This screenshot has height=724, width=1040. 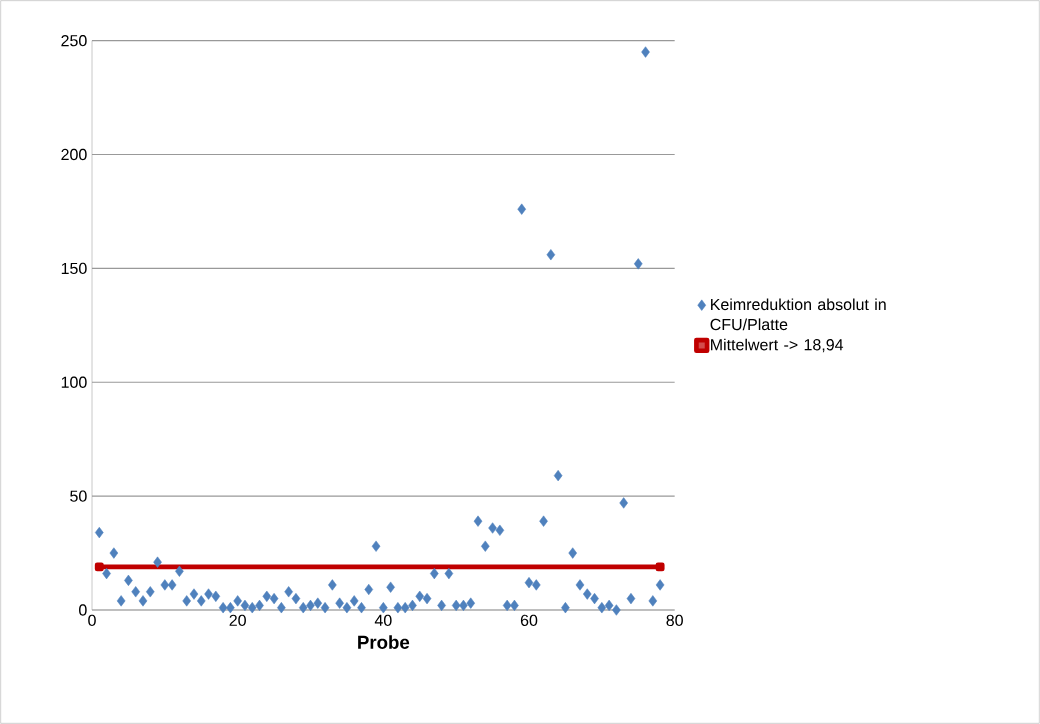 What do you see at coordinates (237, 620) in the screenshot?
I see `x-tick-label: 20` at bounding box center [237, 620].